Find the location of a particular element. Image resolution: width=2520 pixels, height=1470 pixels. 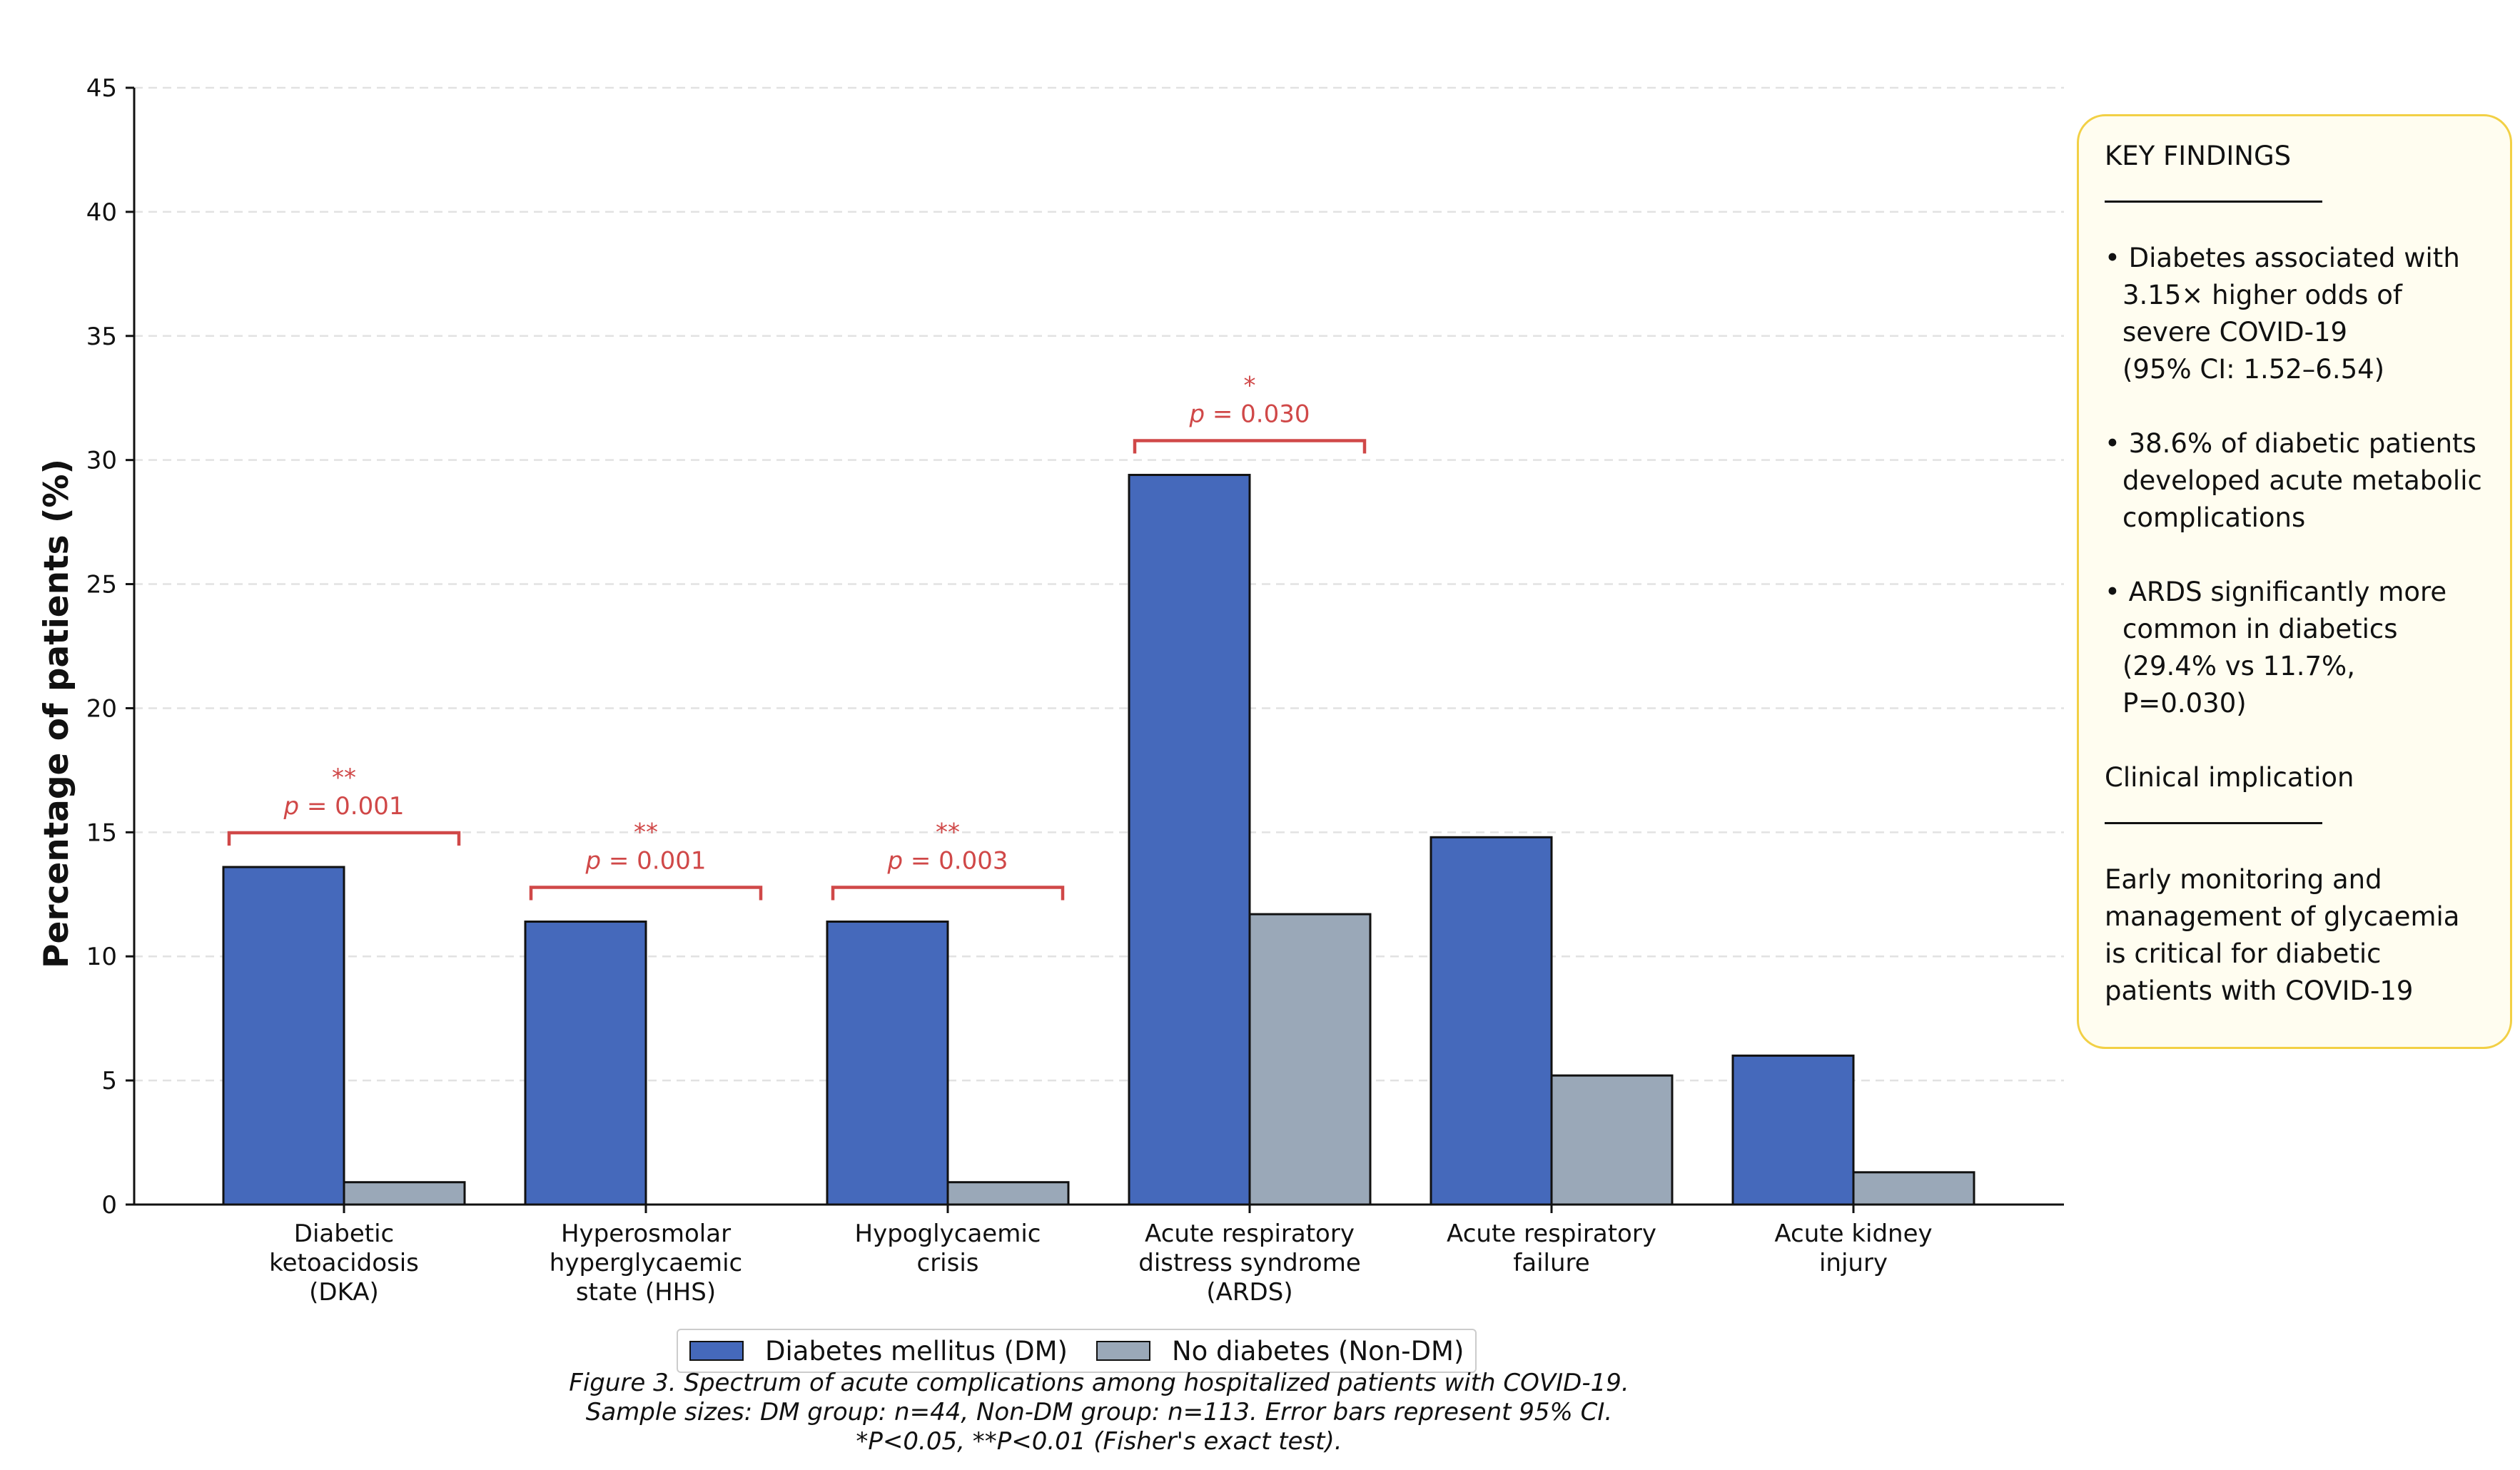

legend-label-non-dm: No diabetes (Non-DM) is located at coordinates (1317, 1351).